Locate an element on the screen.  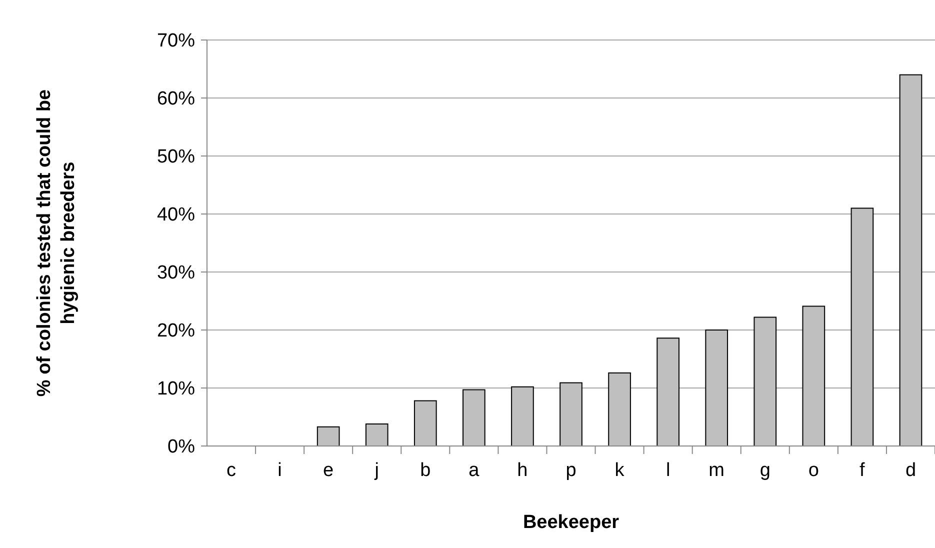
x-tick-label: l is located at coordinates (668, 470).